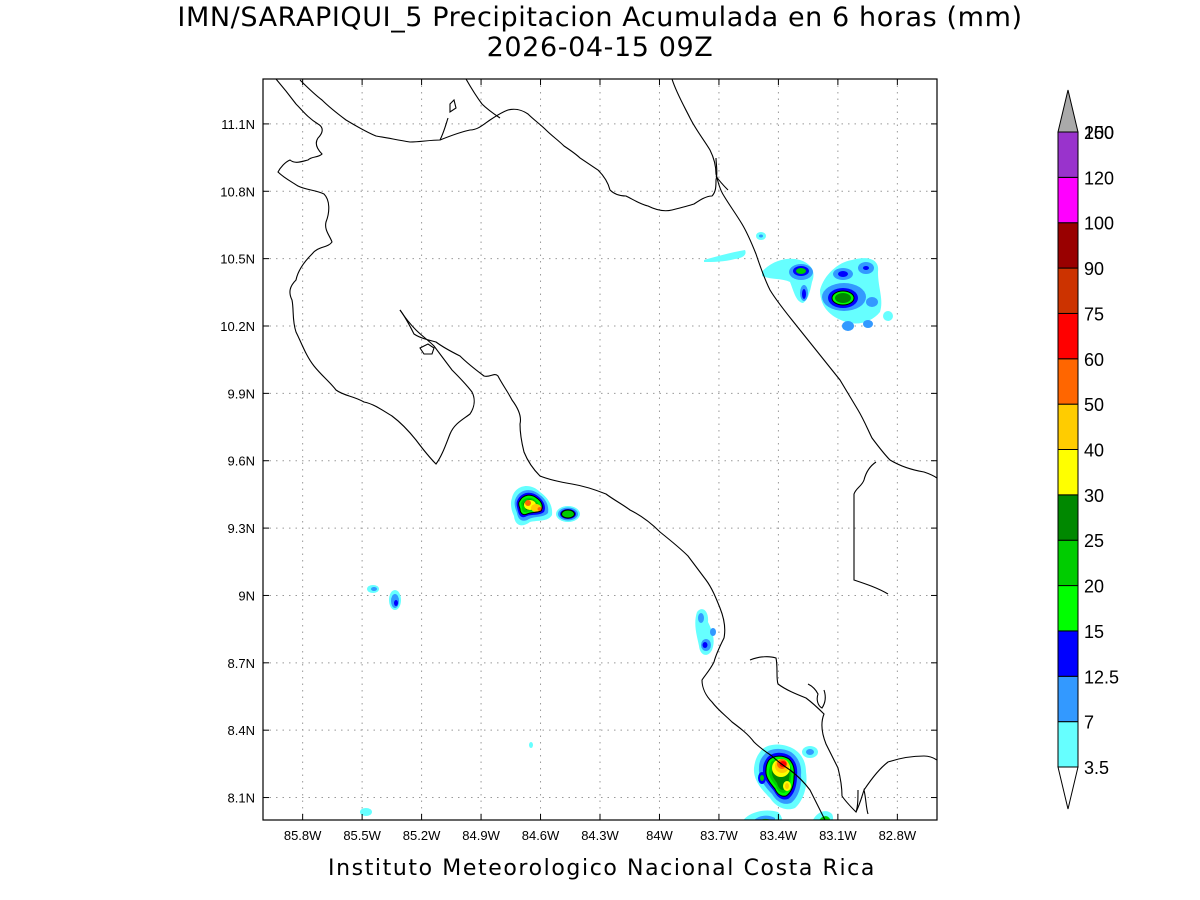  I want to click on colorbar-label: 200, so click(1099, 133).